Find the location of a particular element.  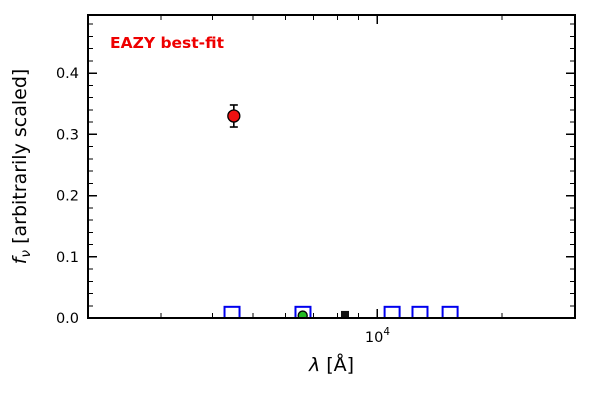

observed-point-dark-square-marker is located at coordinates (345, 314).